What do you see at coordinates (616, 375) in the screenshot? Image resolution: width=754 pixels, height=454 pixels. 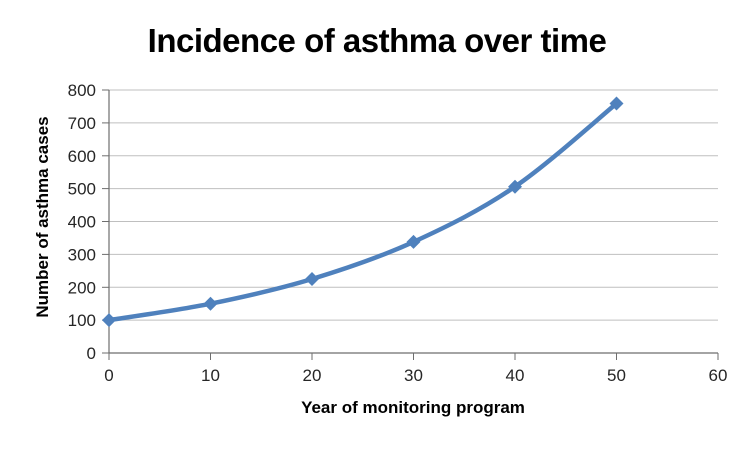 I see `x-tick-label: 50` at bounding box center [616, 375].